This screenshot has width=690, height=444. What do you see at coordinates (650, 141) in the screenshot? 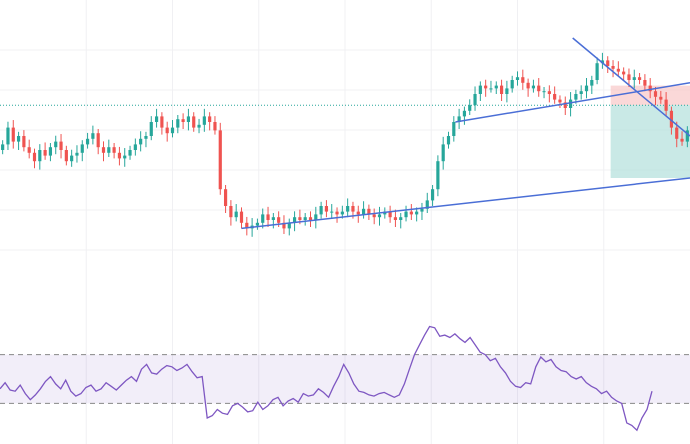
I see `take-profit-zone` at bounding box center [650, 141].